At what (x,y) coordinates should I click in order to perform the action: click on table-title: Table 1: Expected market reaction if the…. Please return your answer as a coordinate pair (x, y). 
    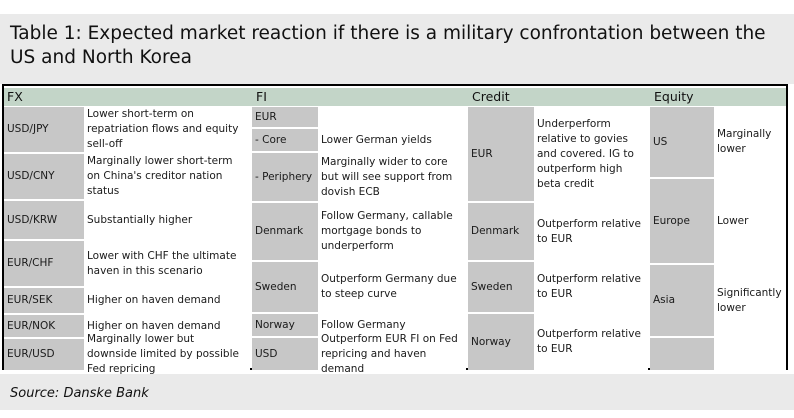
    Looking at the image, I should click on (388, 45).